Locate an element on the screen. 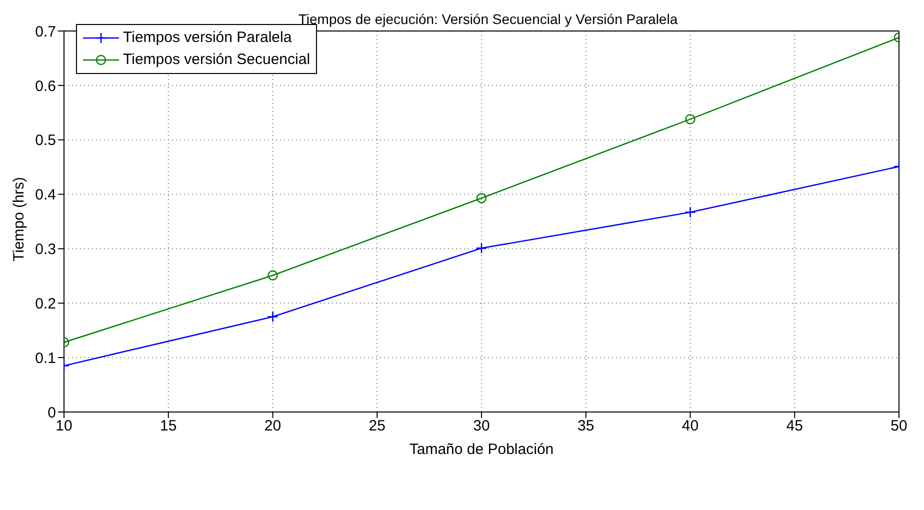 Image resolution: width=924 pixels, height=510 pixels. y-tick-label: 0.1 is located at coordinates (45, 358).